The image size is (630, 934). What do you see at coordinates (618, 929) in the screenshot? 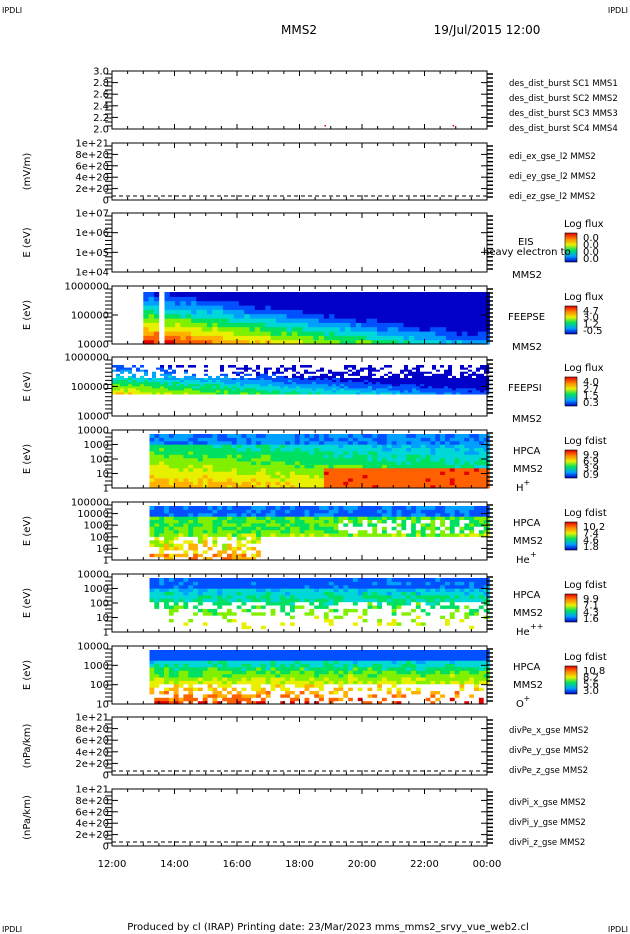
I see `corner-mark-bottom-right: IPDLI` at bounding box center [618, 929].